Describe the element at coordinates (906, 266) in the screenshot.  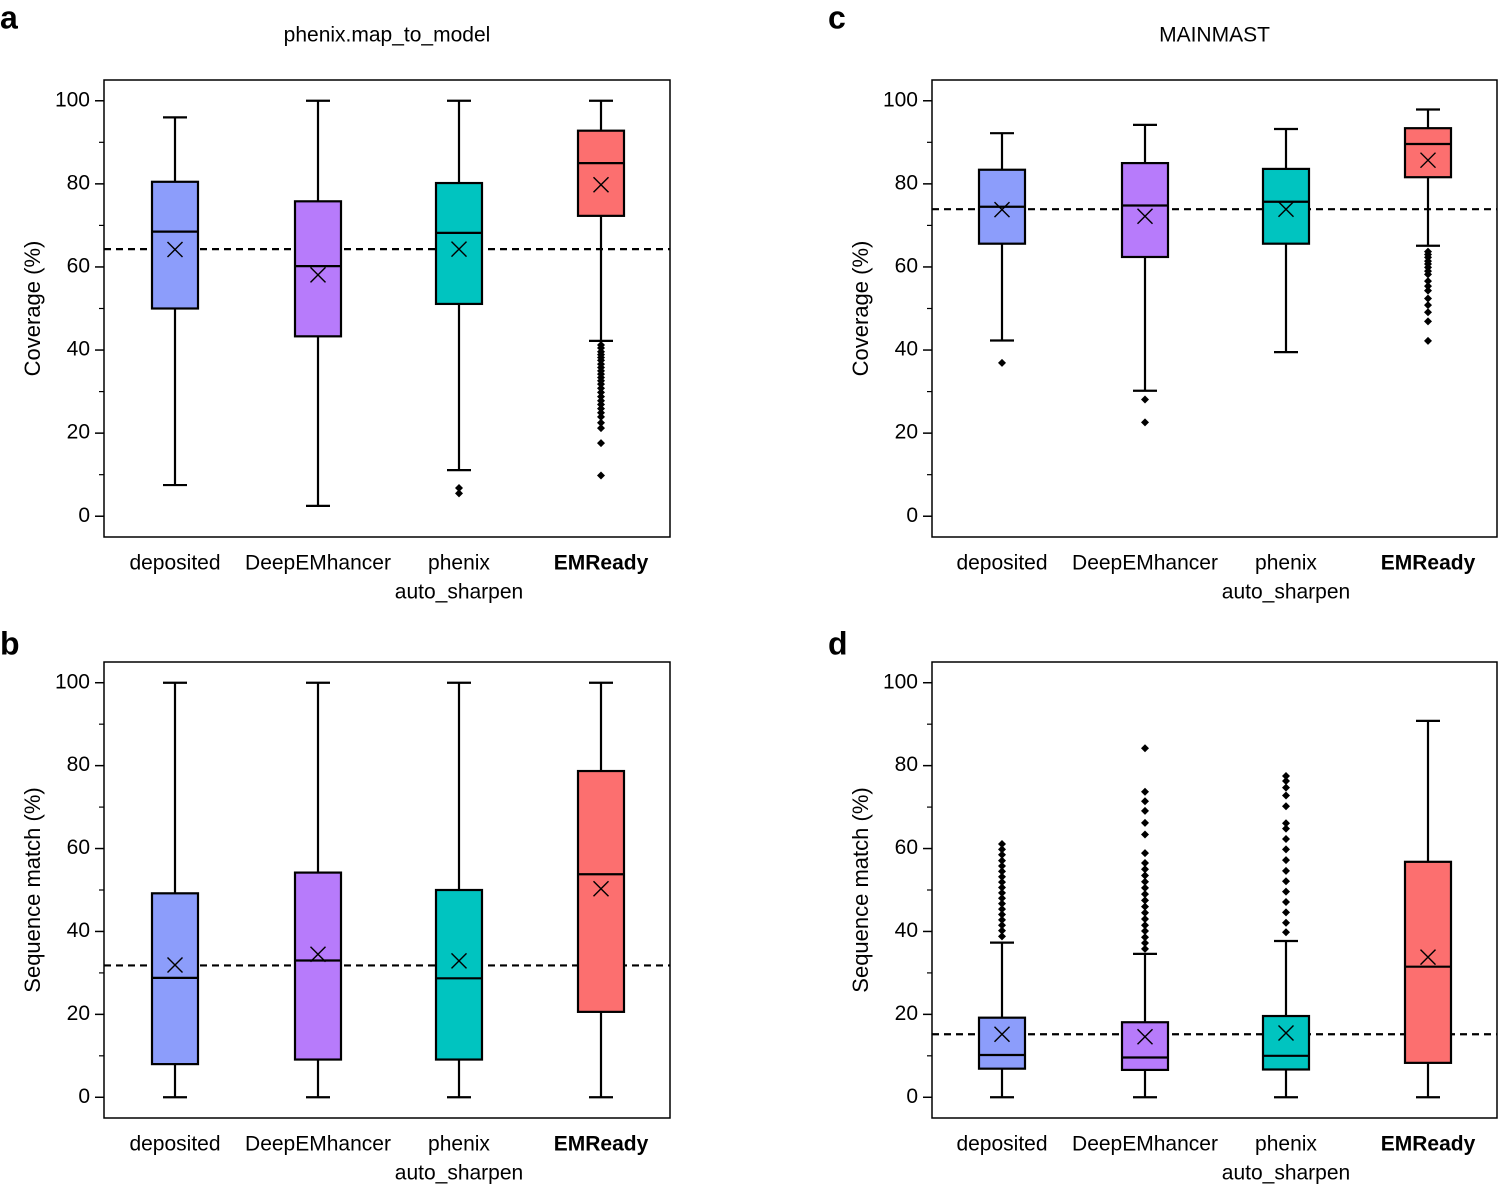
I see `y-tick-label: 60` at that location.